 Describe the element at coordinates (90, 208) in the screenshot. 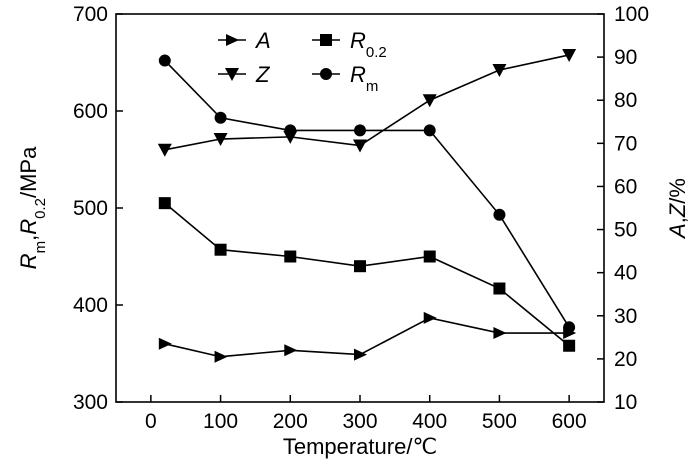

I see `y-left-tick-label: 500` at that location.